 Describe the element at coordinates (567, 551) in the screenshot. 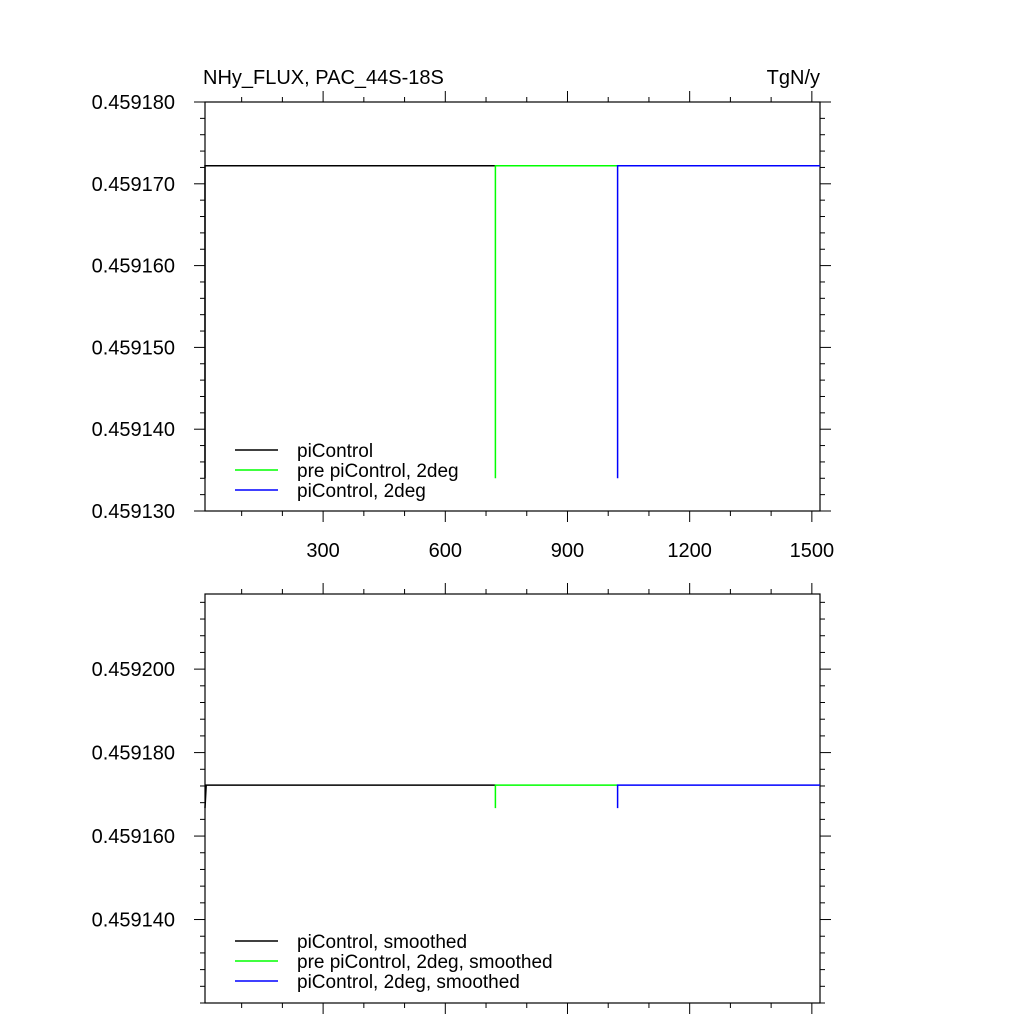

I see `x-tick-label: 900` at that location.